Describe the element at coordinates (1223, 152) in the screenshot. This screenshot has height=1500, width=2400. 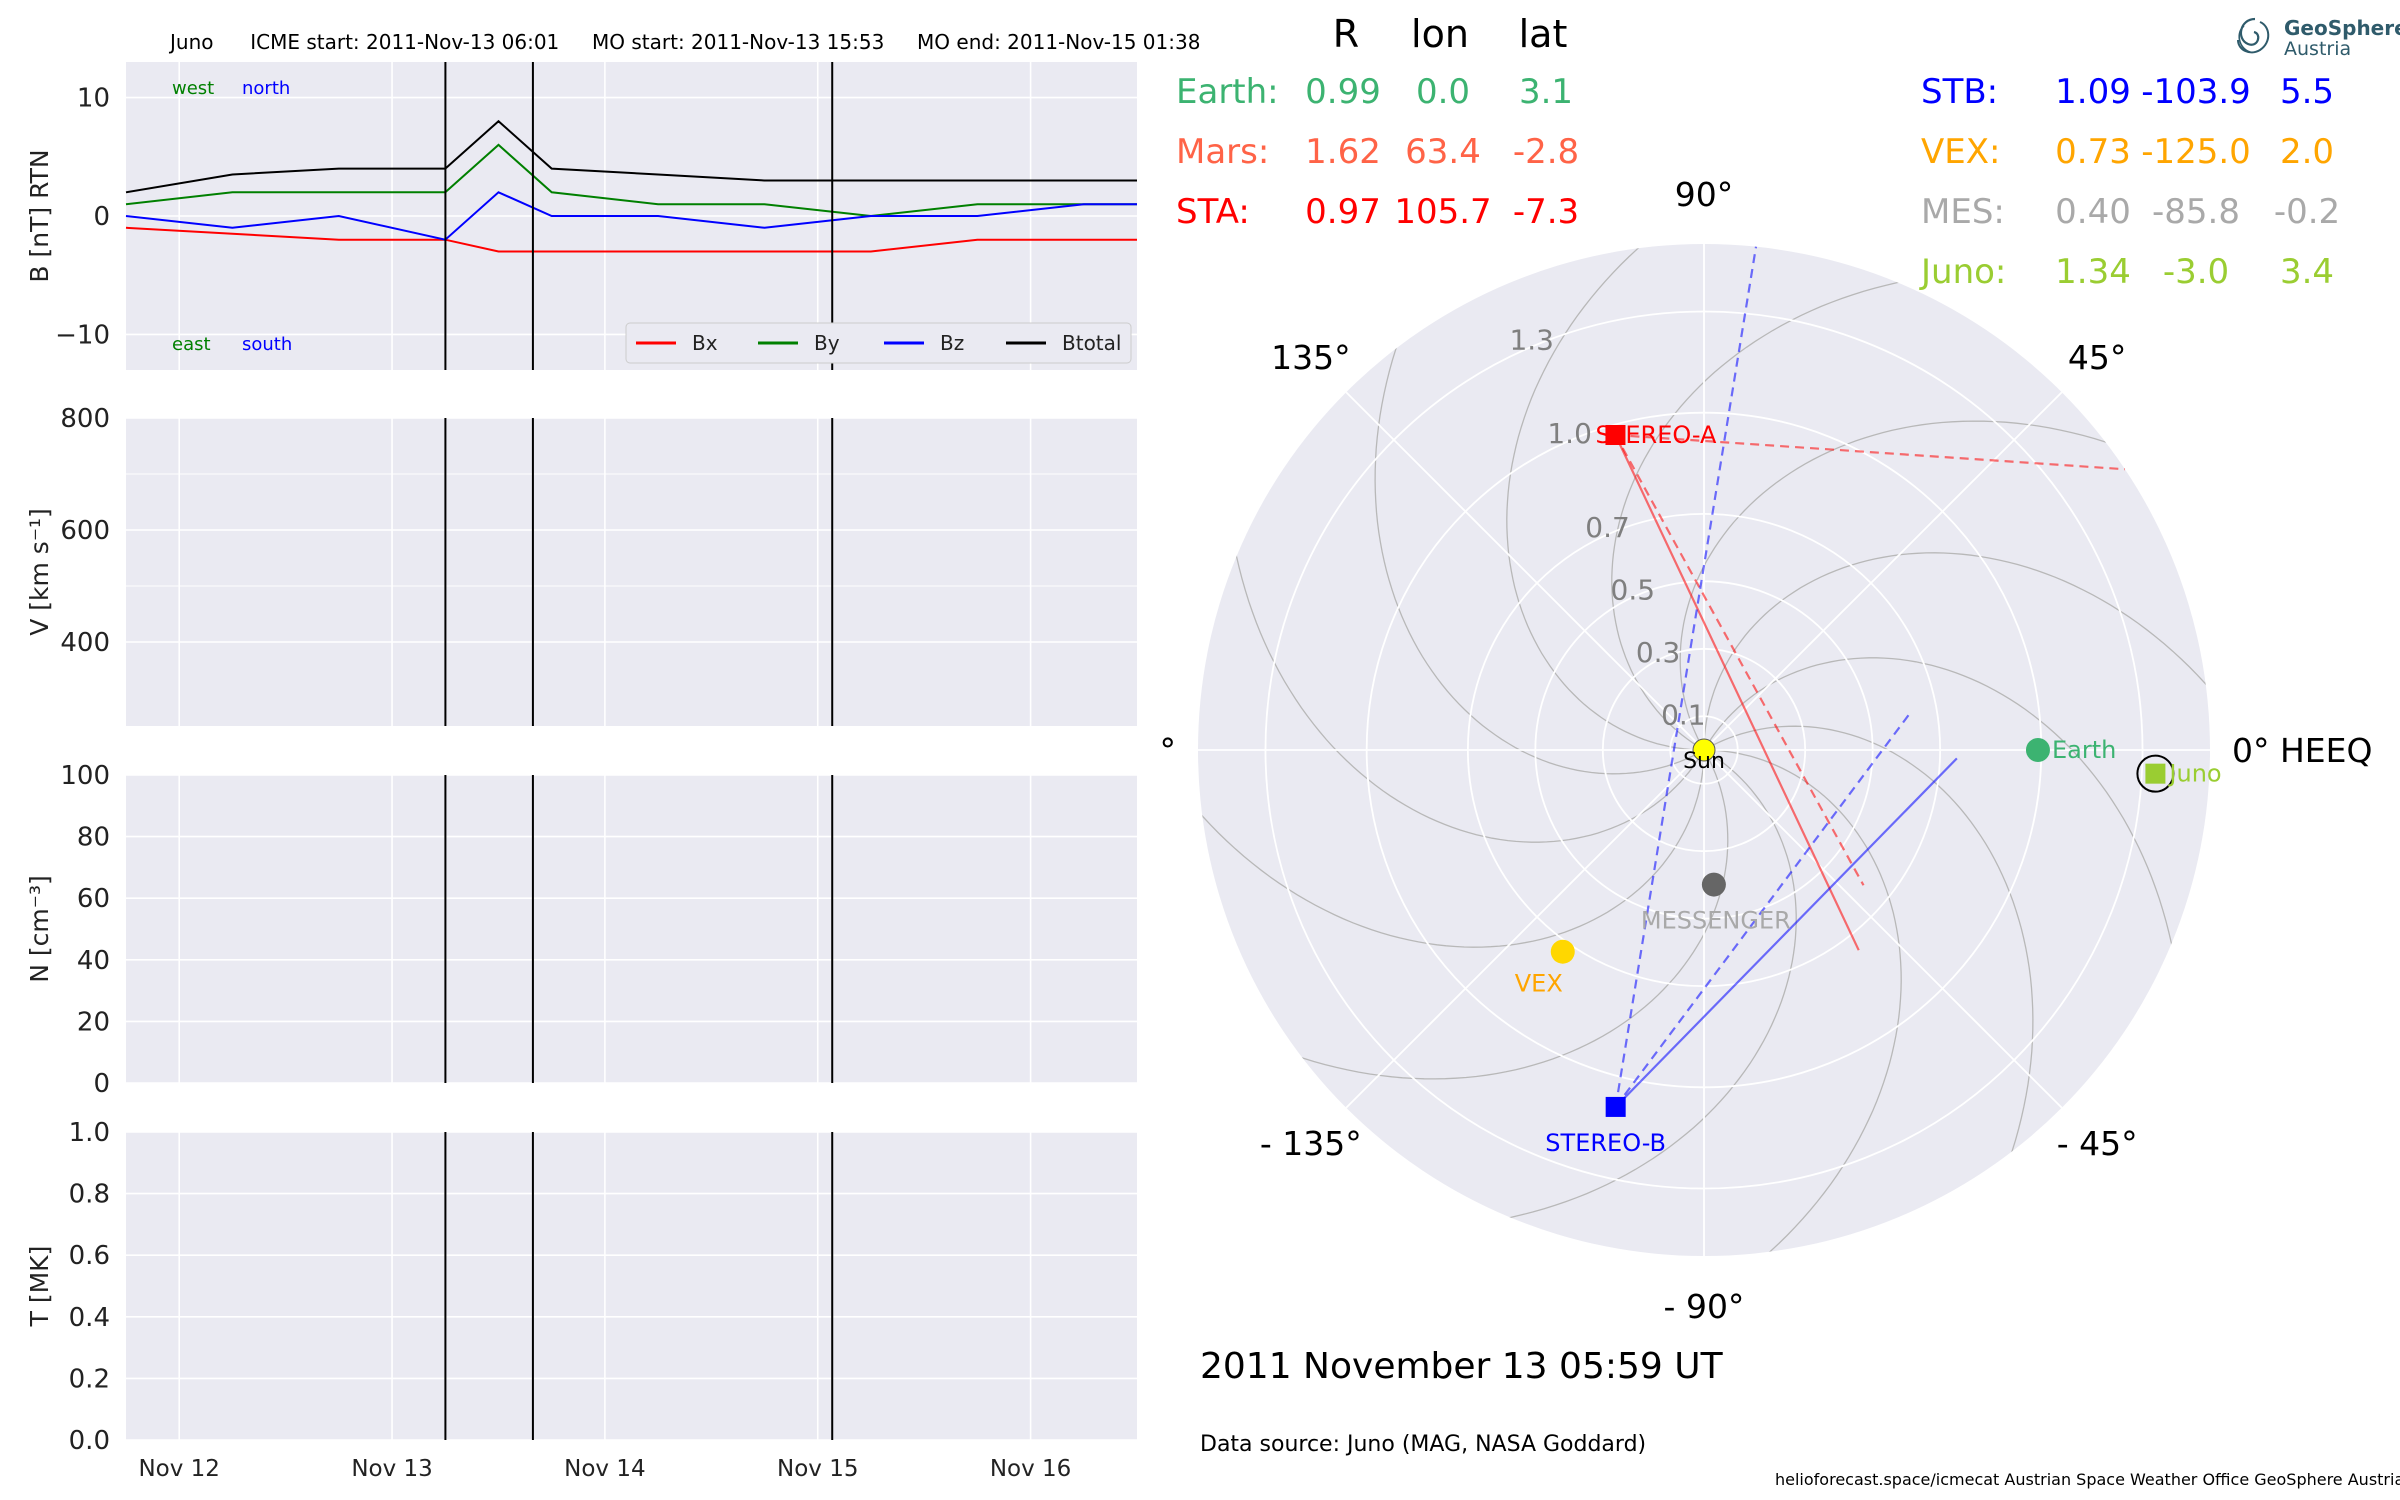
I see `table-row-name: Mars:` at that location.